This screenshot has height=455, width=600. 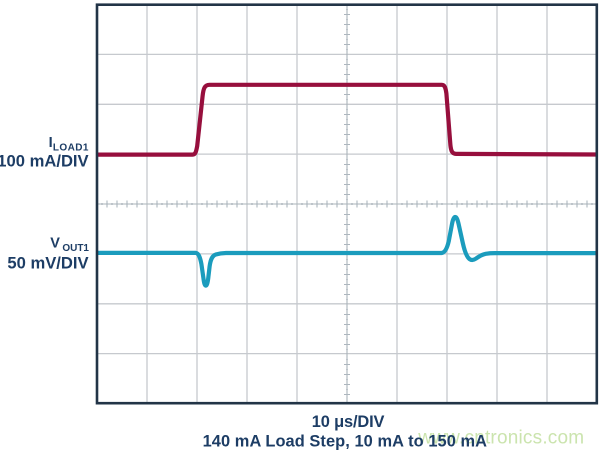 I want to click on svg-text: I, so click(x=51, y=143).